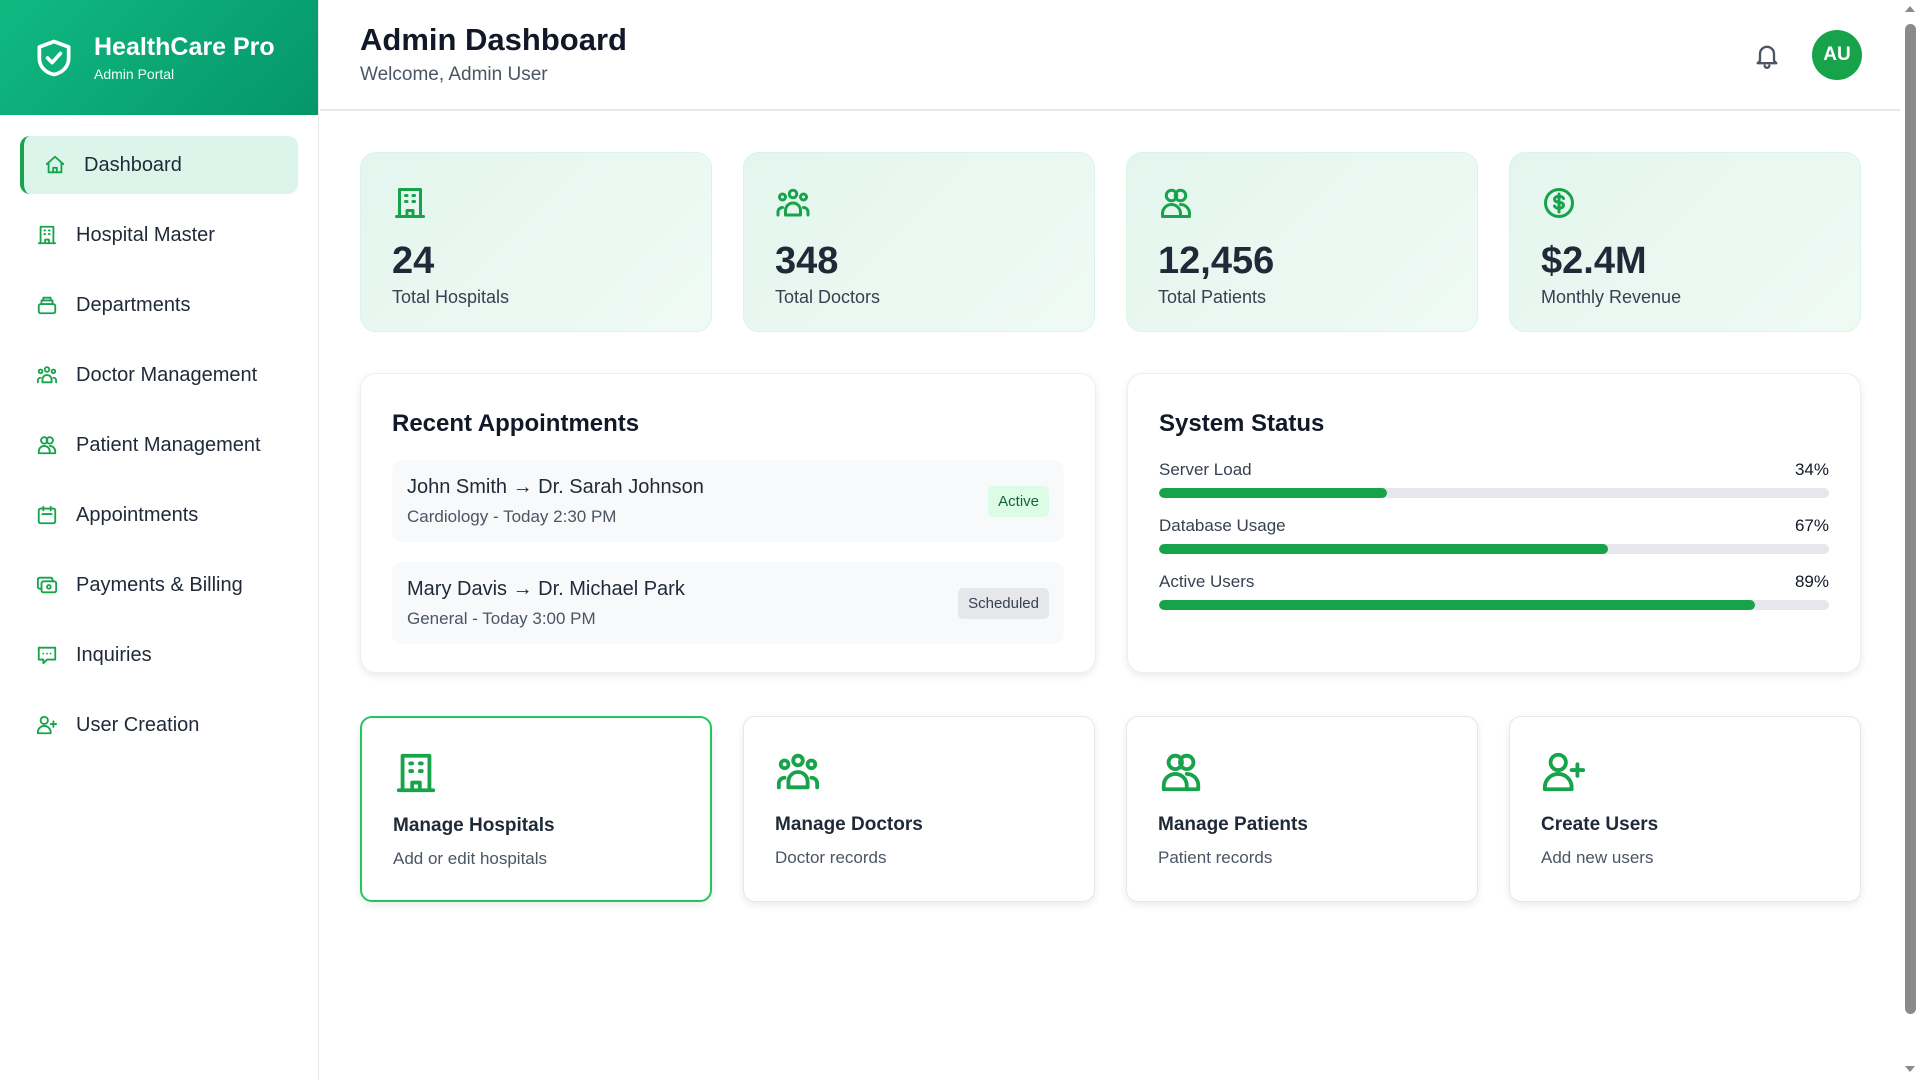 The image size is (1920, 1080). Describe the element at coordinates (138, 724) in the screenshot. I see `sidebar-item-label: User Creation` at that location.